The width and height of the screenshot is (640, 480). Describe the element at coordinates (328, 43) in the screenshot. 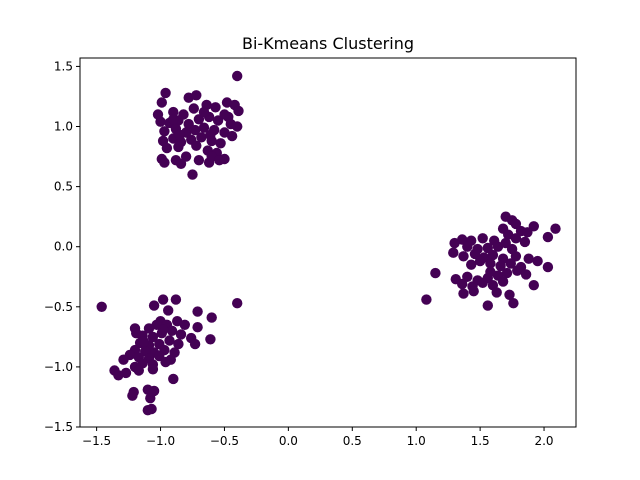

I see `chart-title: Bi-Kmeans Clustering` at that location.